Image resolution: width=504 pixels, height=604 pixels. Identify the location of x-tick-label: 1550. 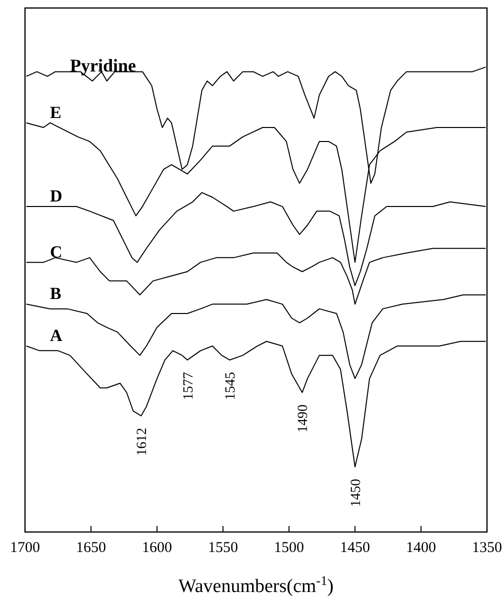
(223, 548).